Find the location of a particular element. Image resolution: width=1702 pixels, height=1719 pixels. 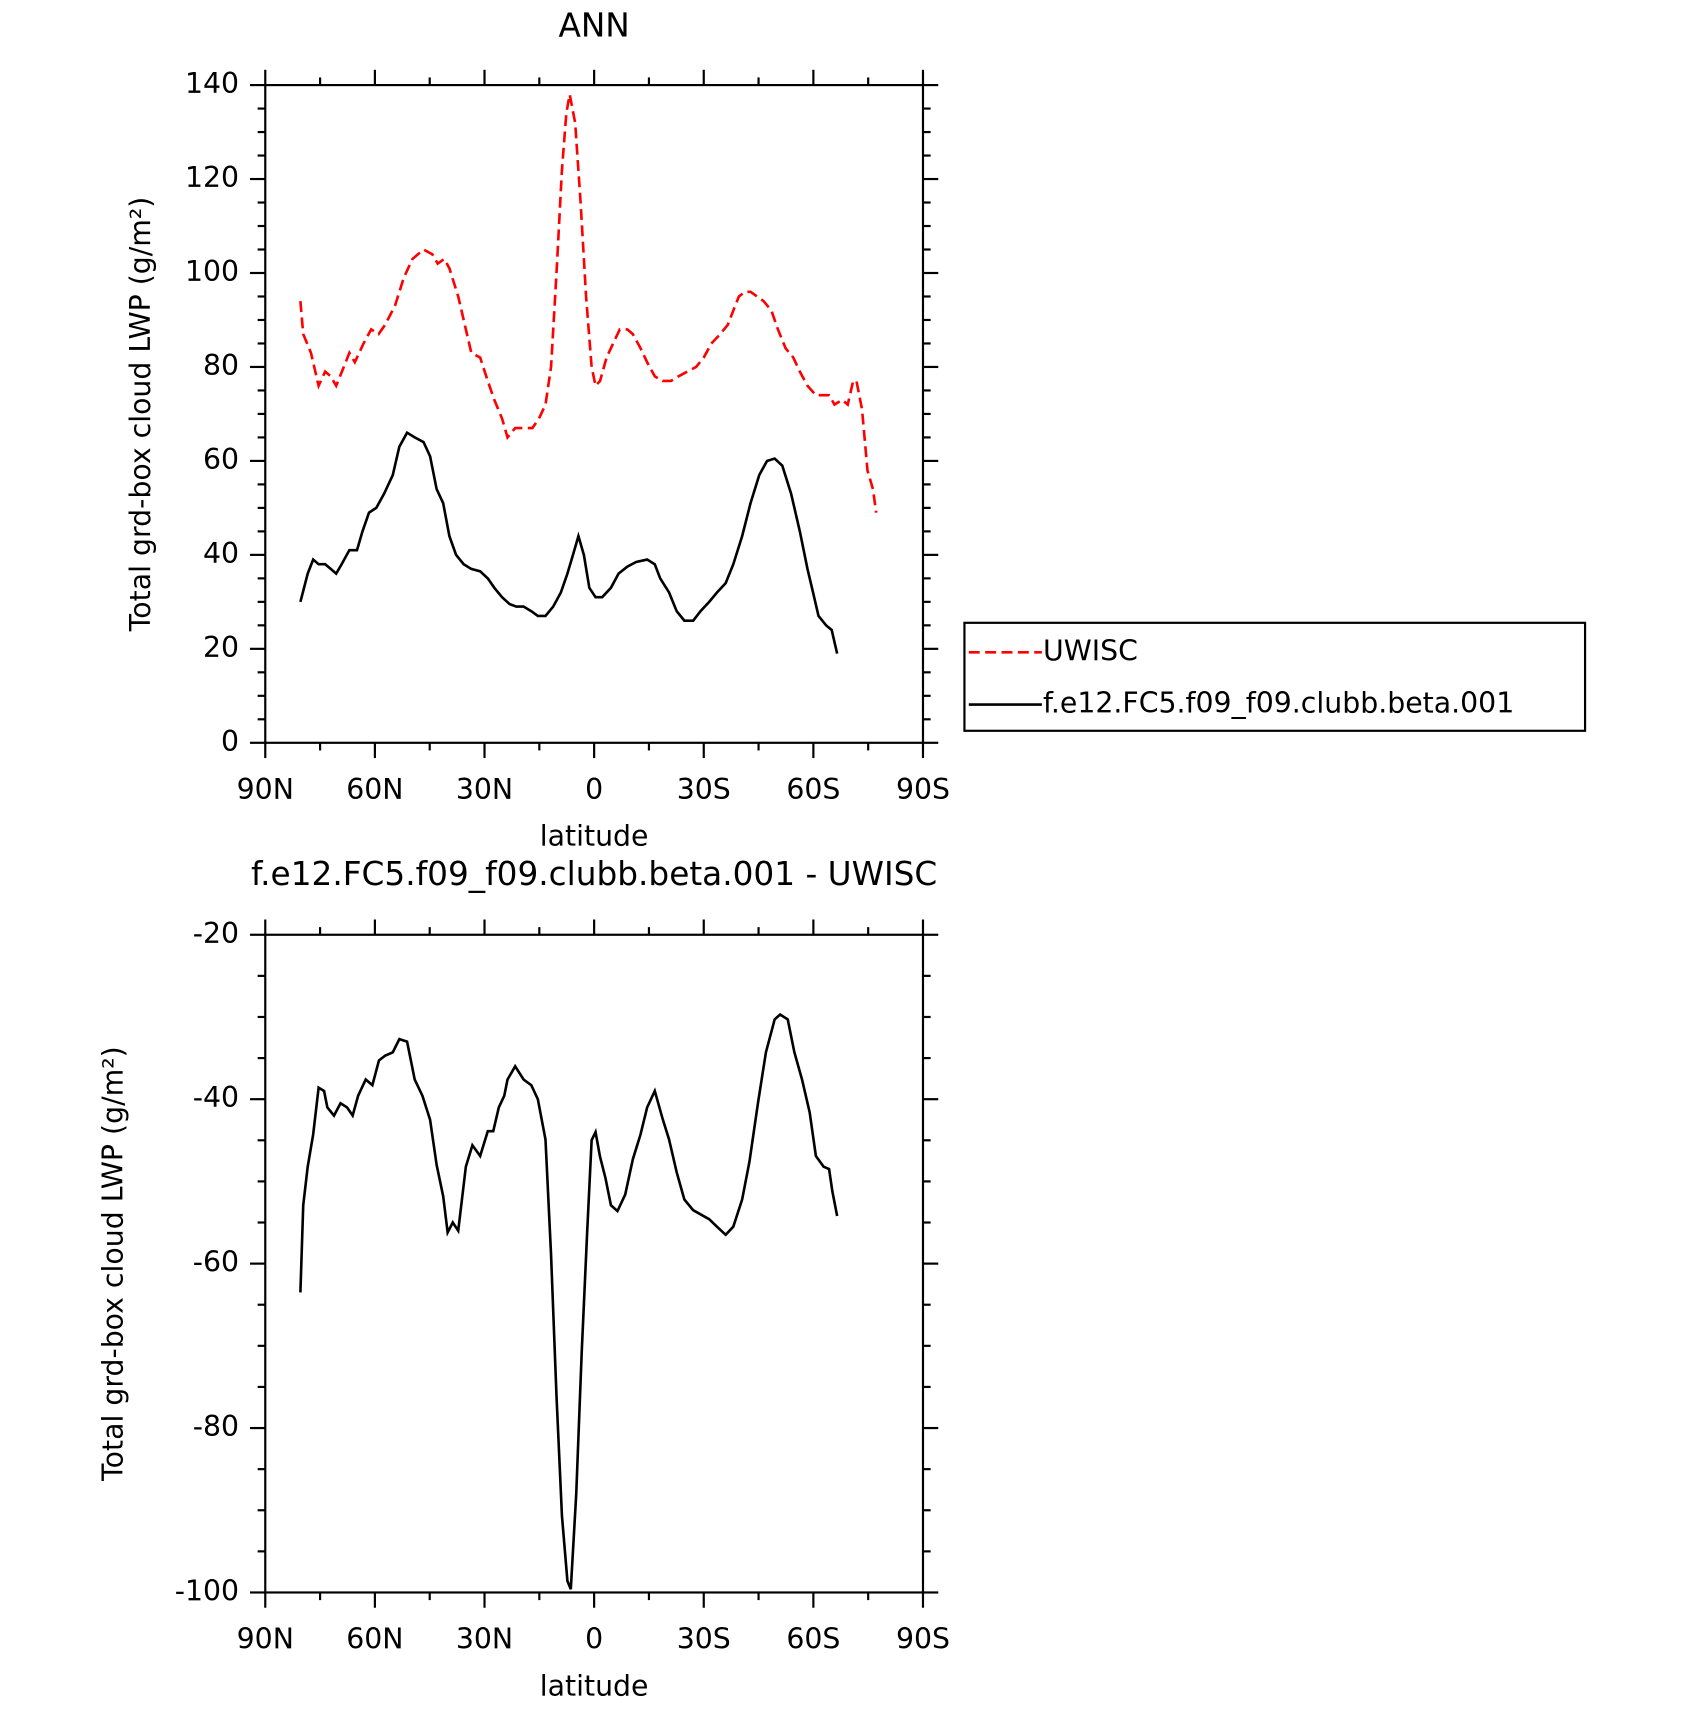

y-tick-label: 80 is located at coordinates (221, 365).